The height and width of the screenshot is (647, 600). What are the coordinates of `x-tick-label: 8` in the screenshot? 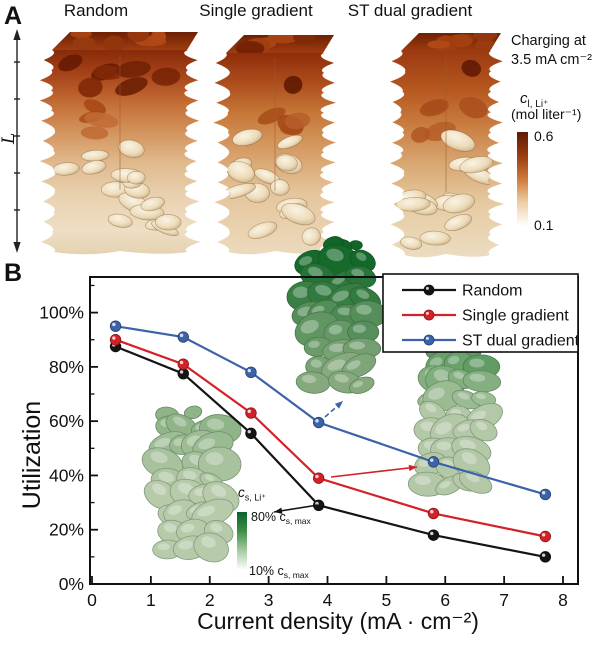 It's located at (563, 600).